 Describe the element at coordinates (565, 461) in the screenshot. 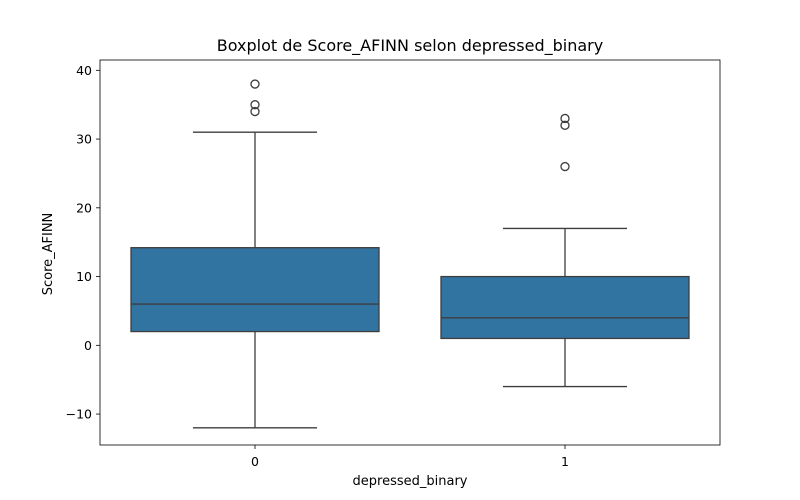

I see `x-tick-label: 1` at that location.